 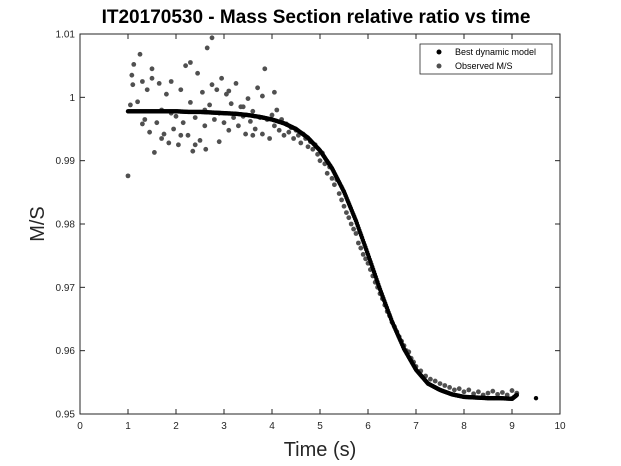 I want to click on x-axis-label: Time (s), so click(x=320, y=450).